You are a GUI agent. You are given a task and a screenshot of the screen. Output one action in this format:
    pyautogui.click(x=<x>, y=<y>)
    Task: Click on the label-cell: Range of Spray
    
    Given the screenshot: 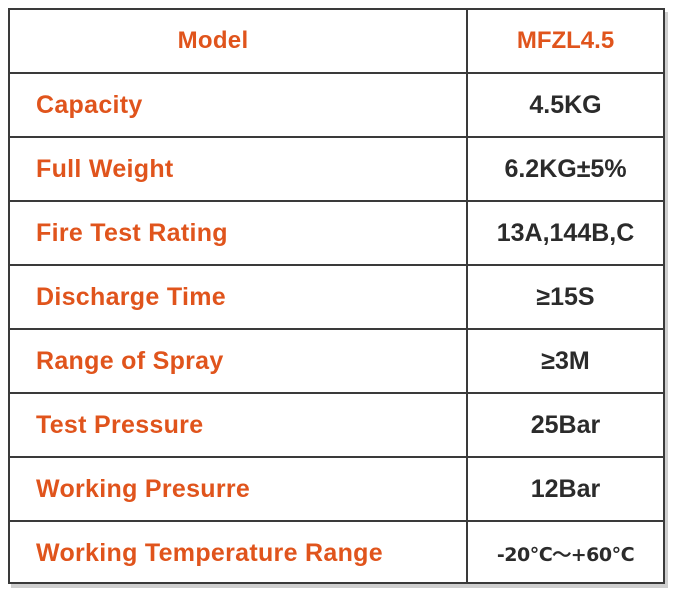 What is the action you would take?
    pyautogui.click(x=239, y=361)
    